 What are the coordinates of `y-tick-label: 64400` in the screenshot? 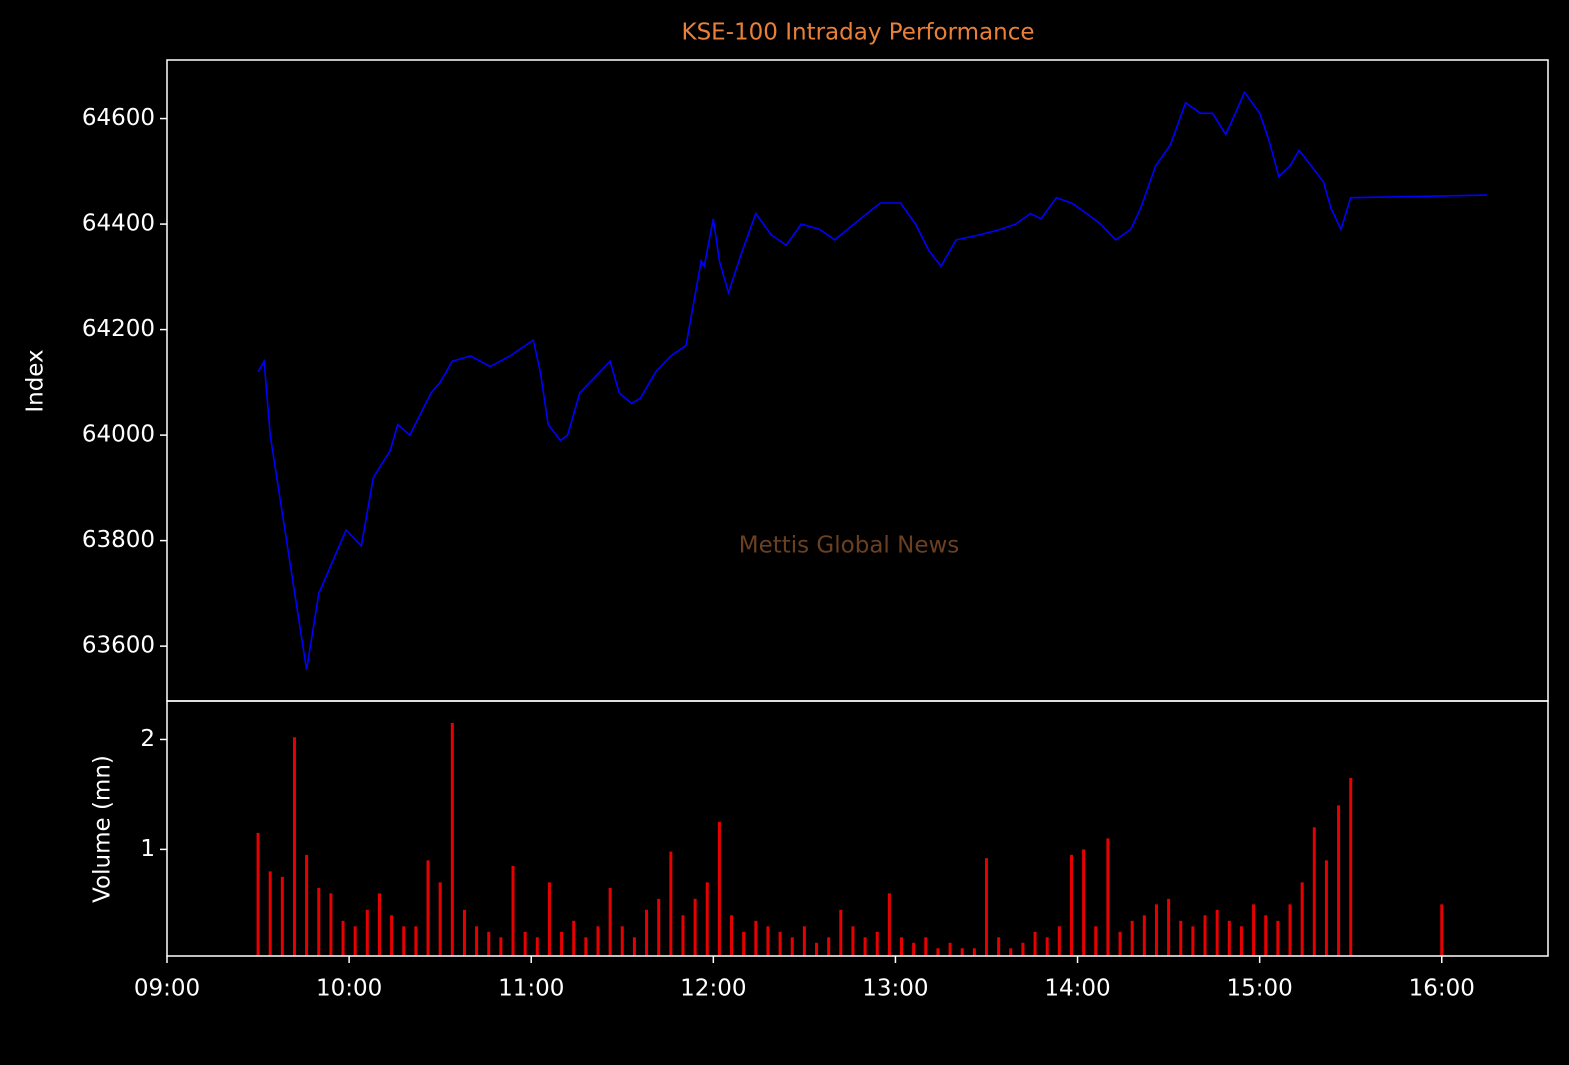 It's located at (118, 224).